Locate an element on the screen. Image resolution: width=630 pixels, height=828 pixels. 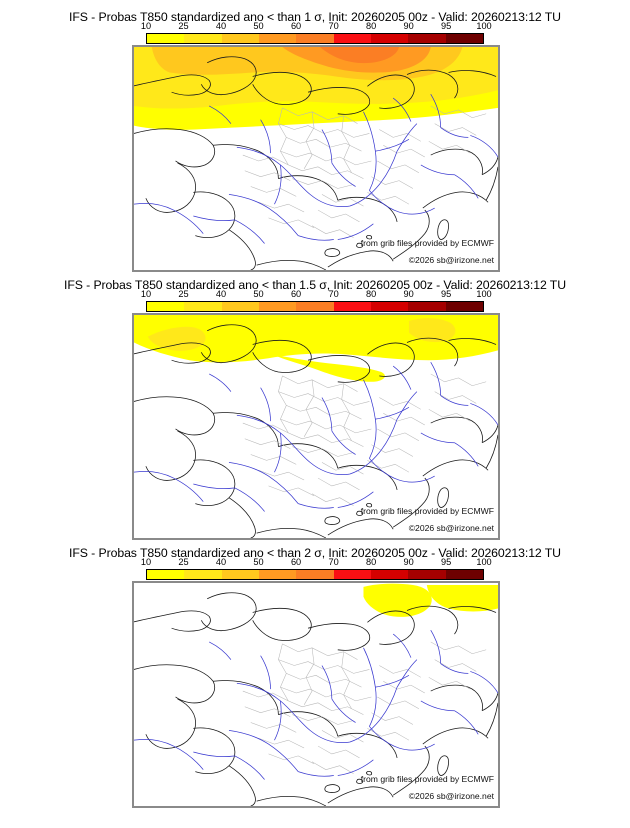
colorbar-2: 10 25 40 50 60 70 80 90 95 100 is located at coordinates (316, 300).